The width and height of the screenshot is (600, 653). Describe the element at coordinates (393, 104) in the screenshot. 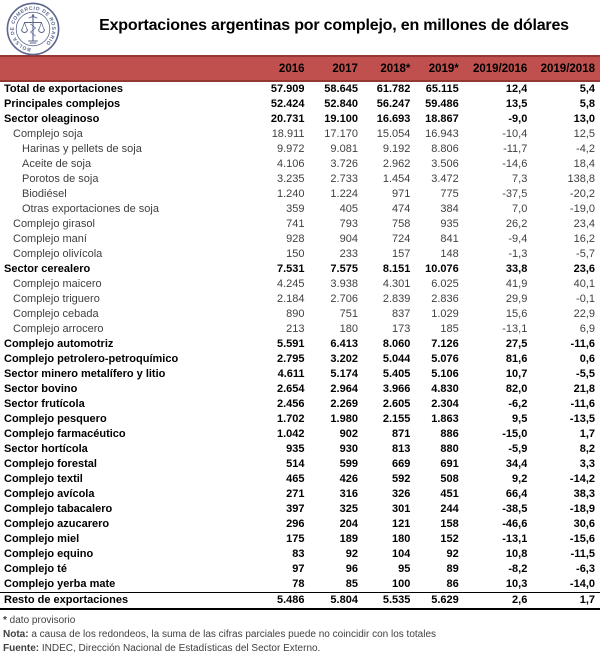

I see `row-value: 56.247` at that location.